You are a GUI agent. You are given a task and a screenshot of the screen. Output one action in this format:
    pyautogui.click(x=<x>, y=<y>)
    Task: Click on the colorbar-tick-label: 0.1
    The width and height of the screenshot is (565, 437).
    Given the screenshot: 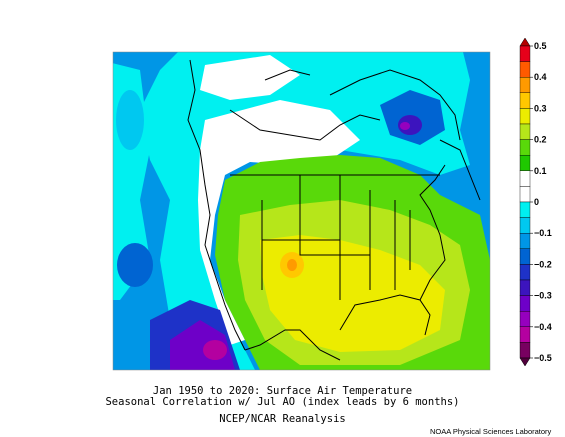 What is the action you would take?
    pyautogui.click(x=540, y=171)
    